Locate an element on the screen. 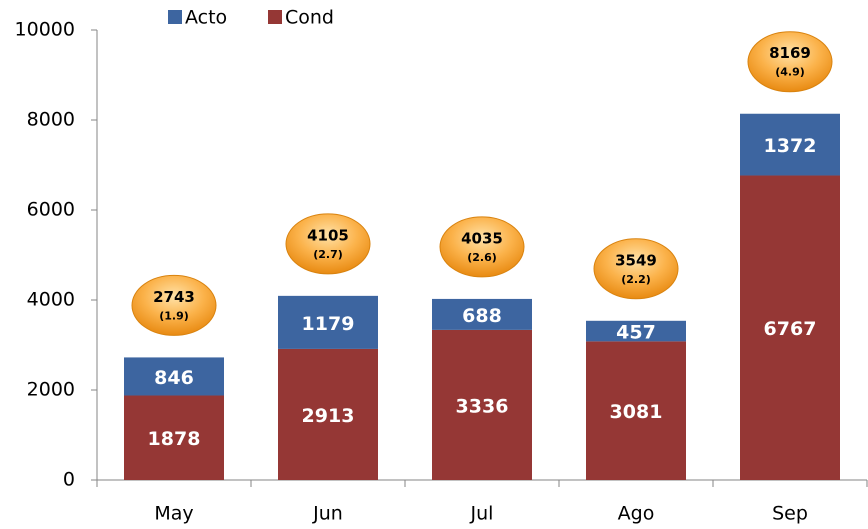 The image size is (868, 529). value-label: 457 is located at coordinates (636, 333).